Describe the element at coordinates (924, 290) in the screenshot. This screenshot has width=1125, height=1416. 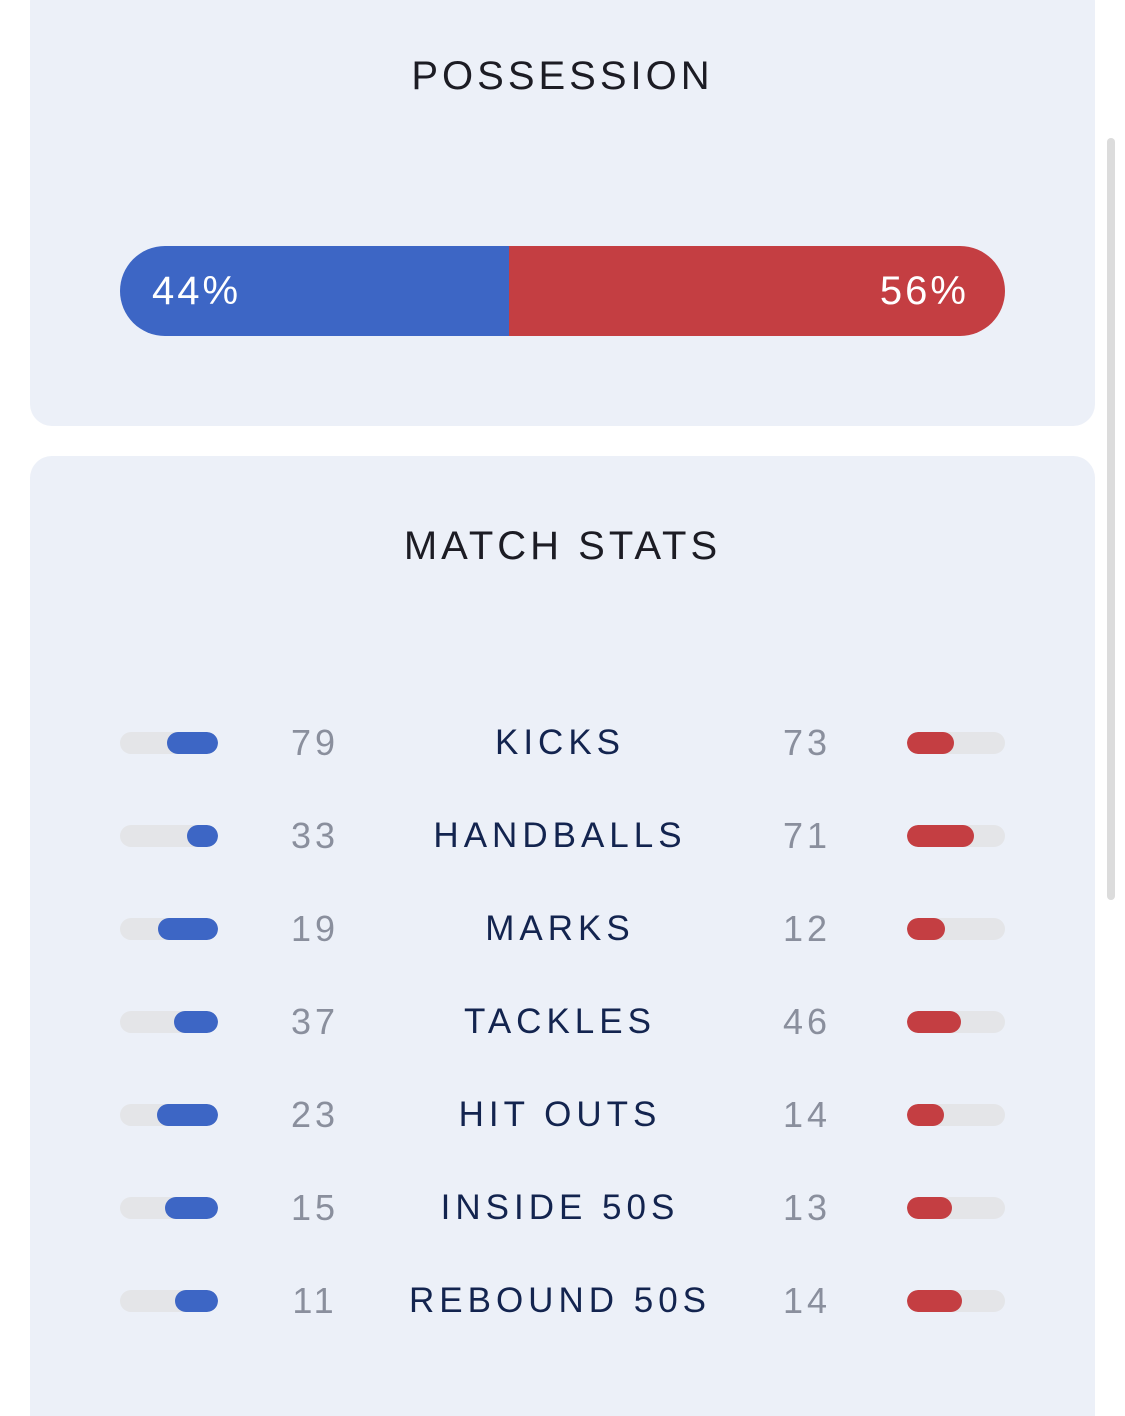
I see `possession-away-label: 56%` at that location.